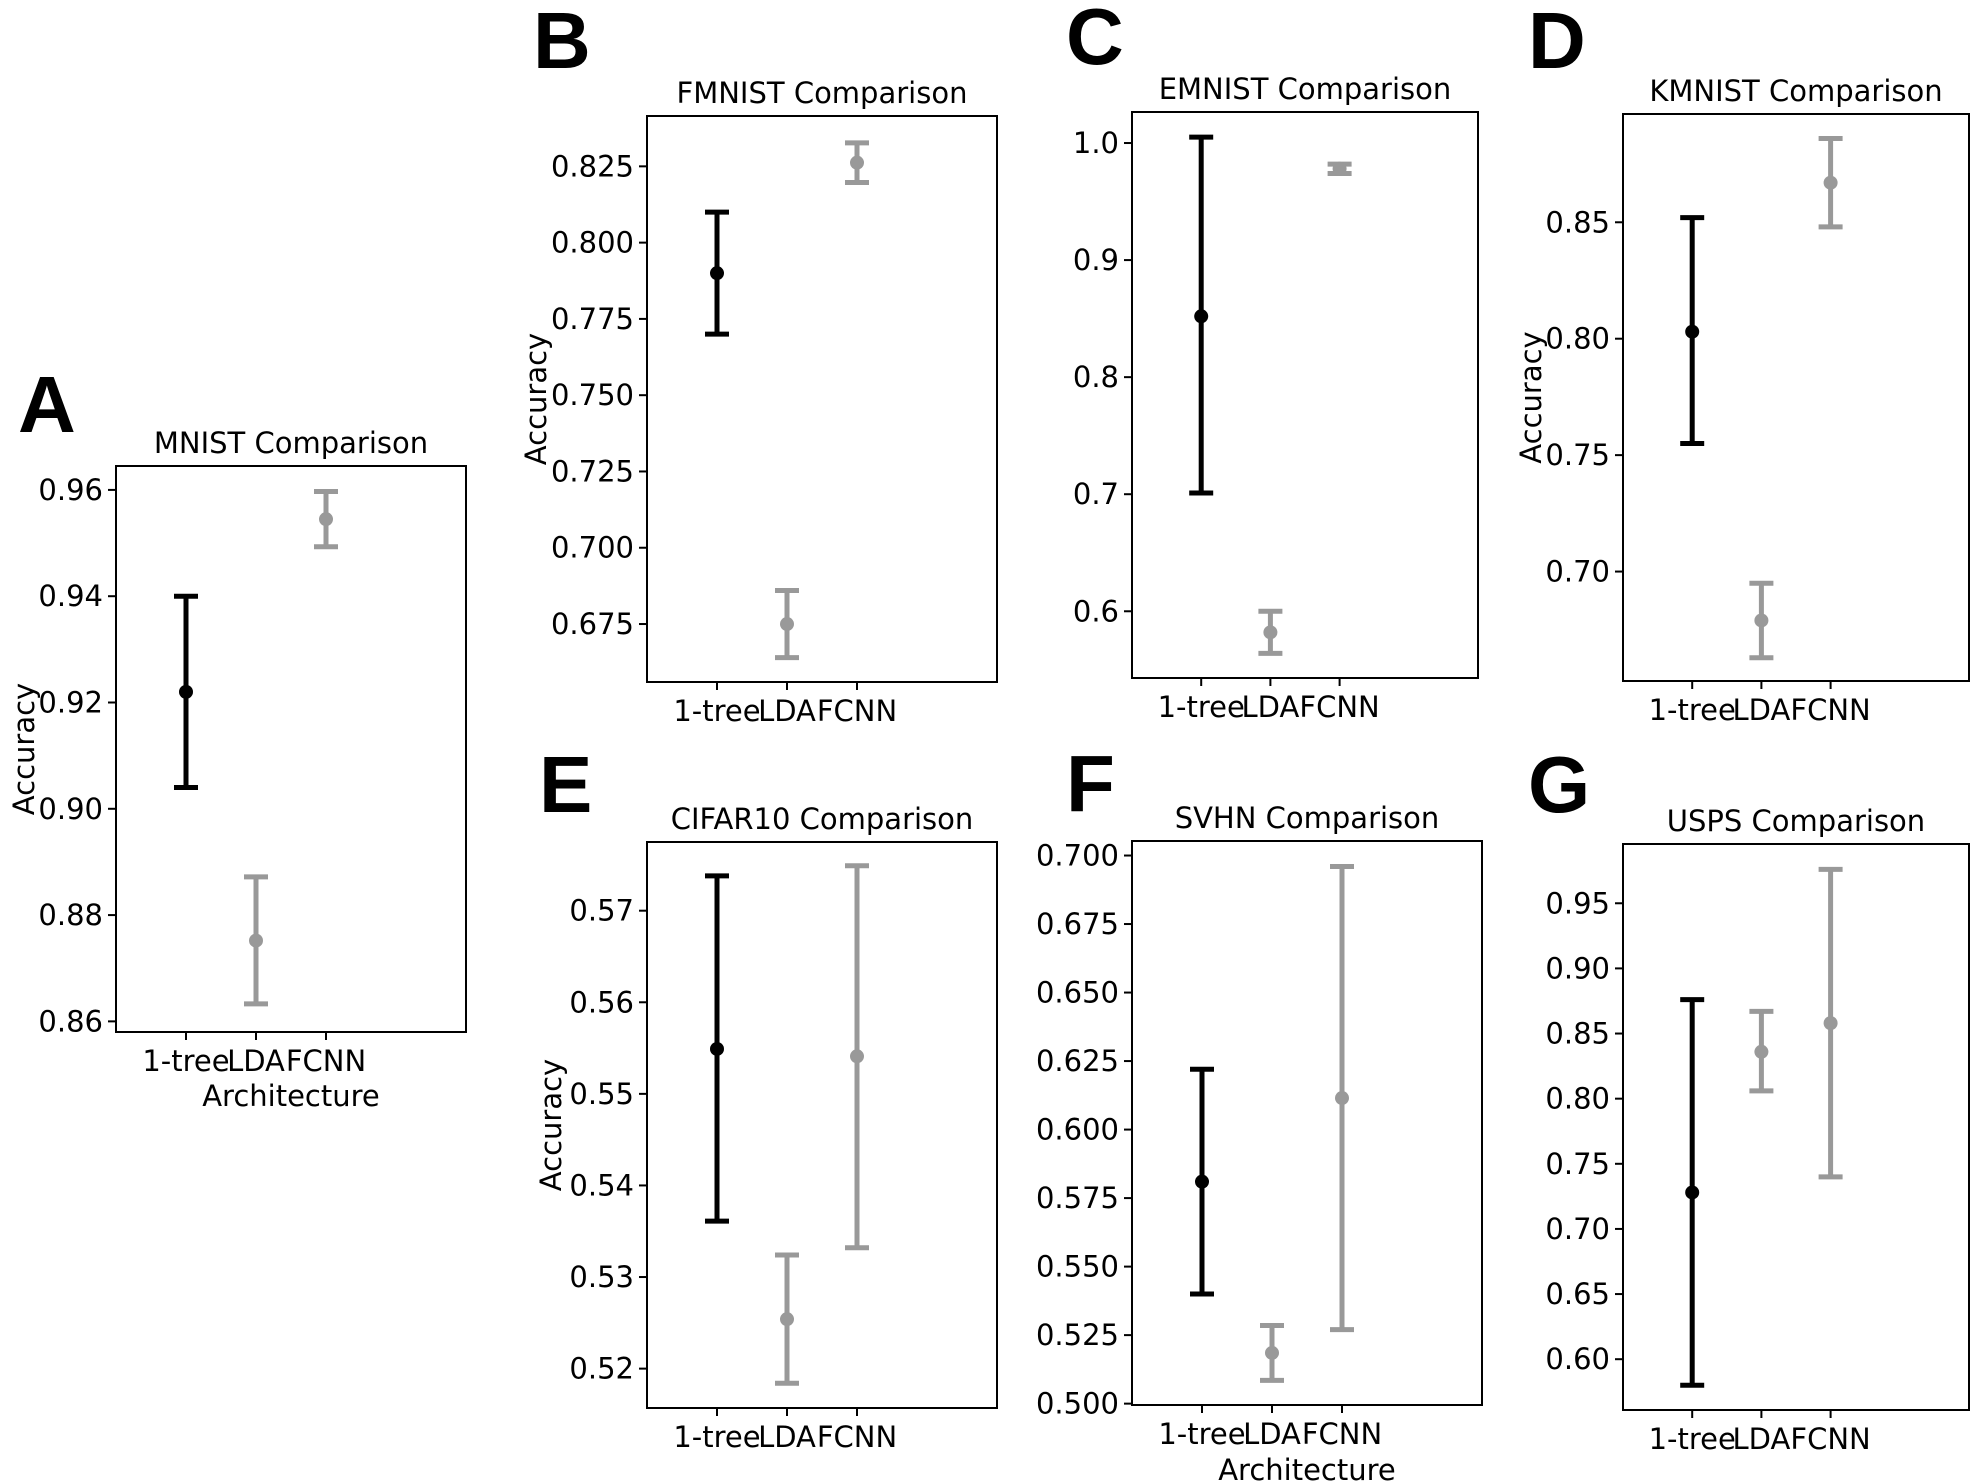  Describe the element at coordinates (1795, 91) in the screenshot. I see `chart-title: KMNIST Comparison` at that location.